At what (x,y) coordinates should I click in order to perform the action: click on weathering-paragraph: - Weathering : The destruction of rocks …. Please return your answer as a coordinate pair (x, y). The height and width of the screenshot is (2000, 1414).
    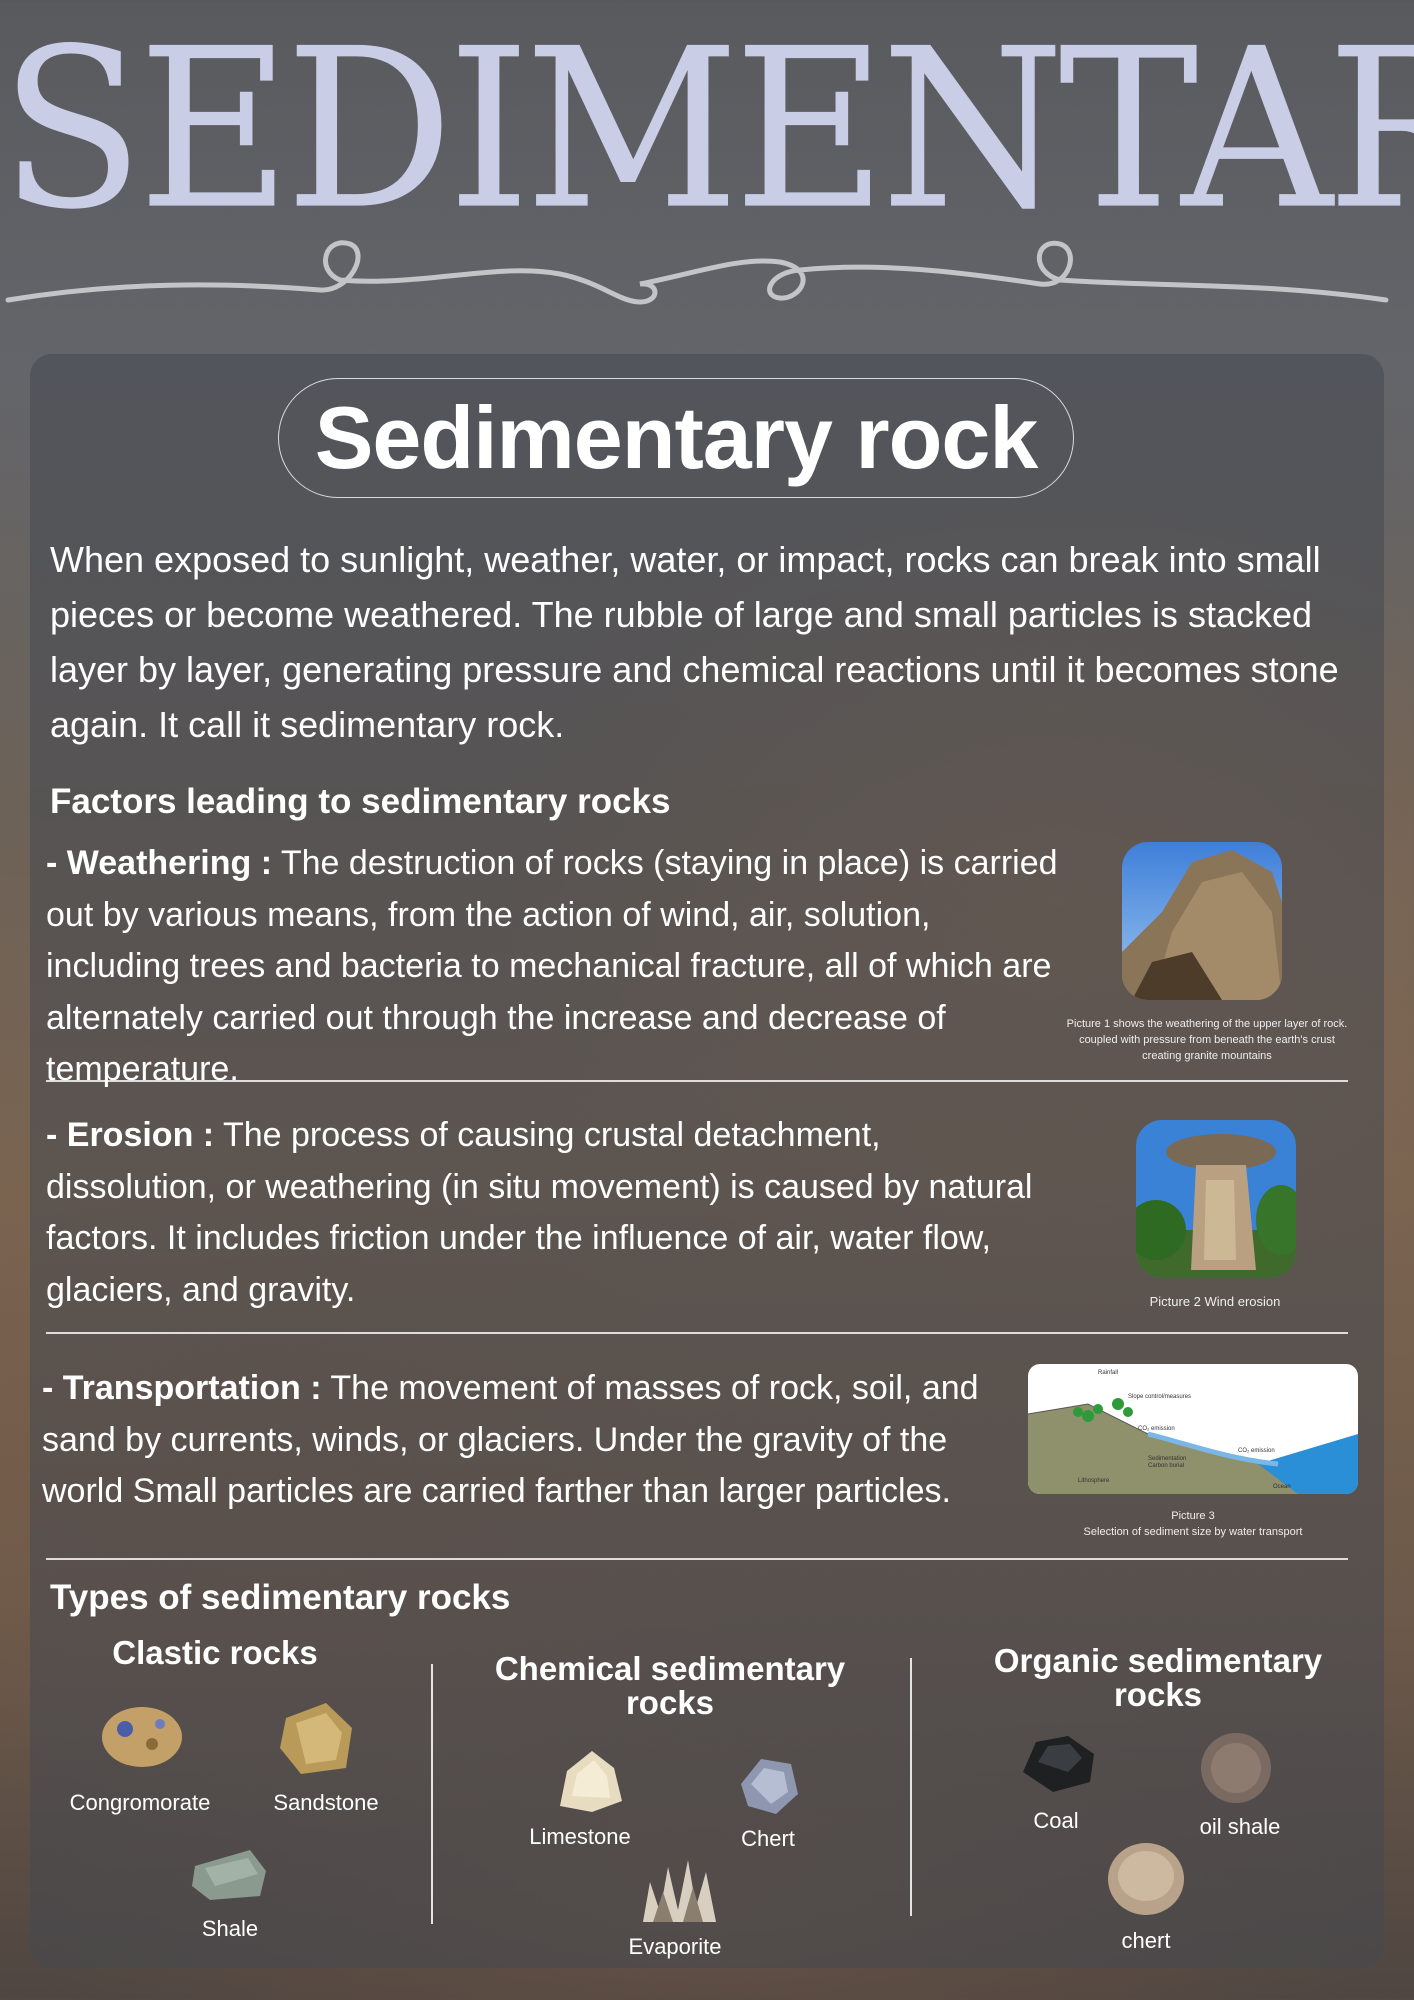
    Looking at the image, I should click on (556, 967).